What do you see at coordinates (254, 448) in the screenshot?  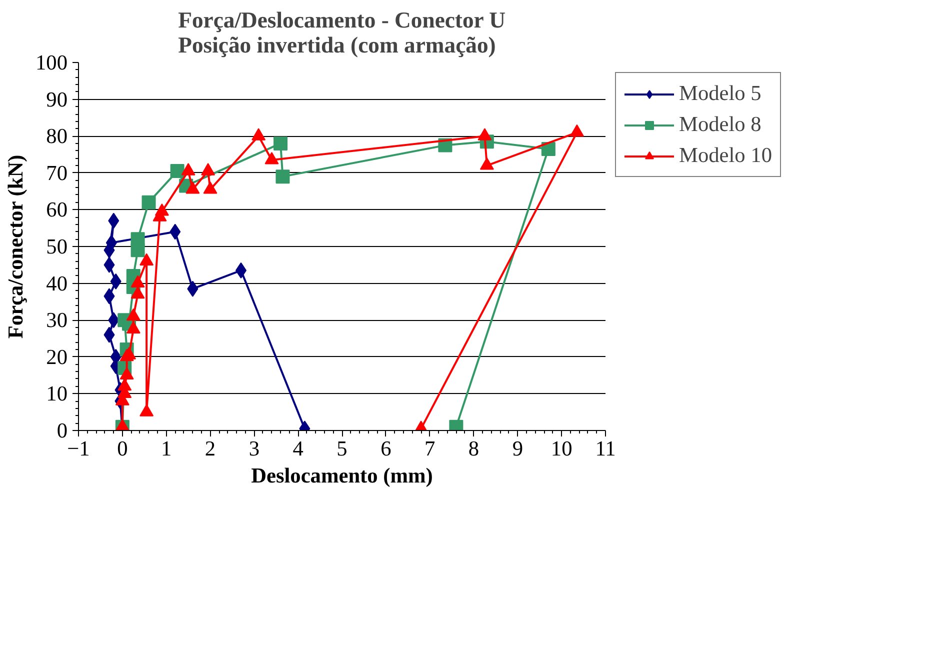 I see `x-tick-label: 3` at bounding box center [254, 448].